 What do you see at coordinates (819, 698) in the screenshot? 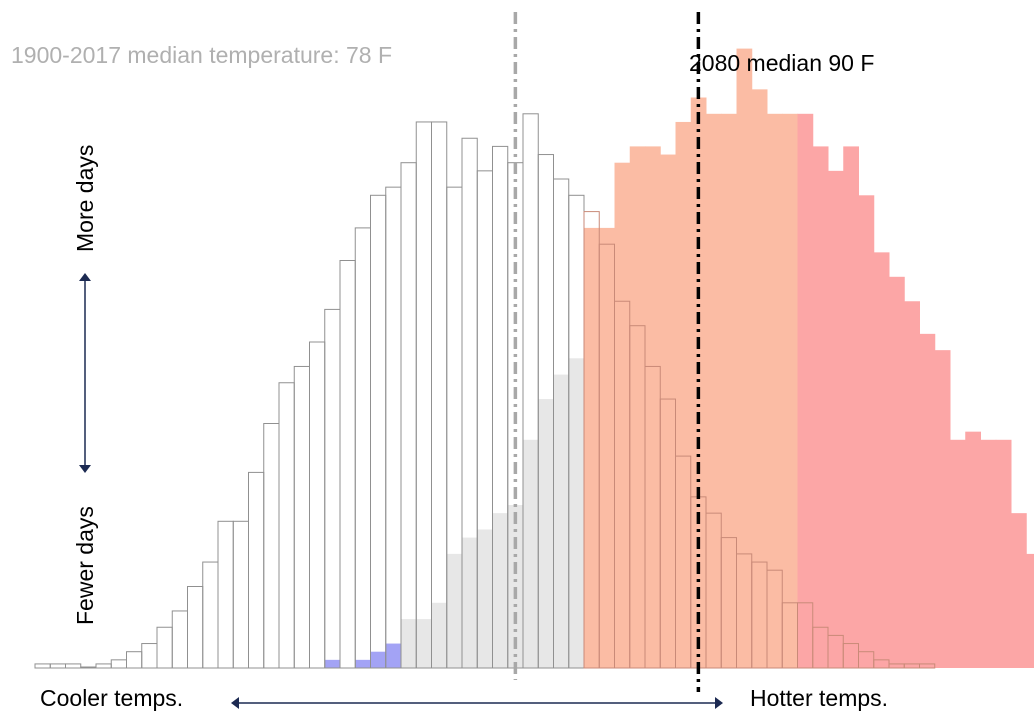
I see `hotter-temps-label: Hotter temps.` at bounding box center [819, 698].